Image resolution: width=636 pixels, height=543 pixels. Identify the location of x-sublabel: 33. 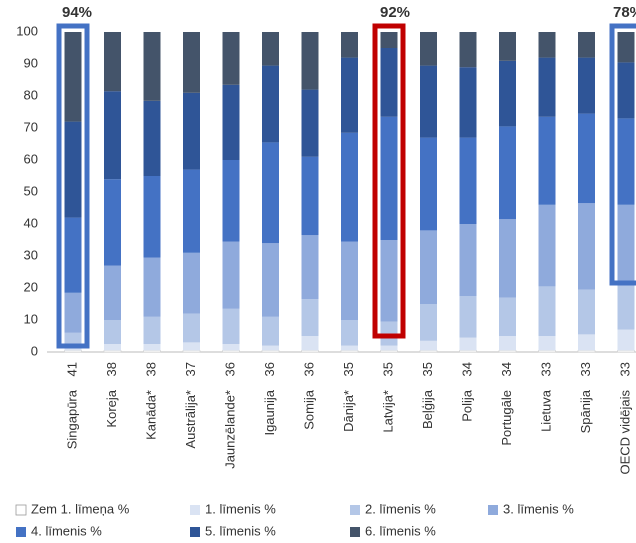
(624, 369).